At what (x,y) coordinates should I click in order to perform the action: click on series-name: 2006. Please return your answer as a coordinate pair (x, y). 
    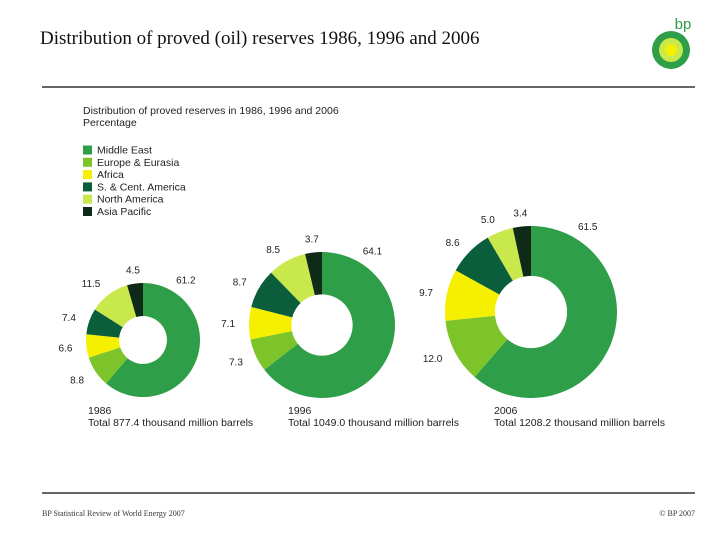
    Looking at the image, I should click on (506, 411).